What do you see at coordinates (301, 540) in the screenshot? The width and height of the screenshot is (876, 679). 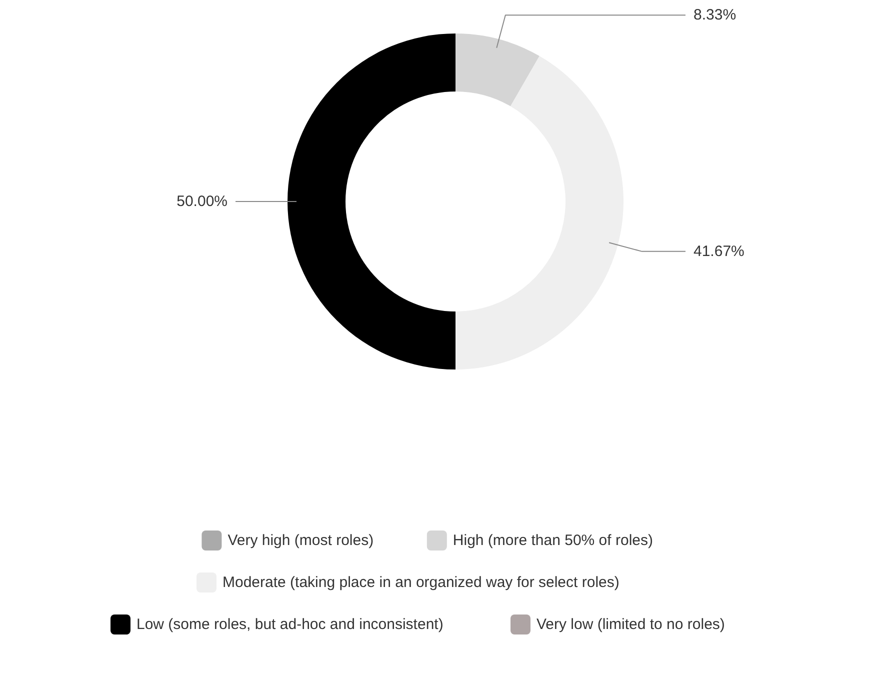 I see `legend-label: Very high (most roles)` at bounding box center [301, 540].